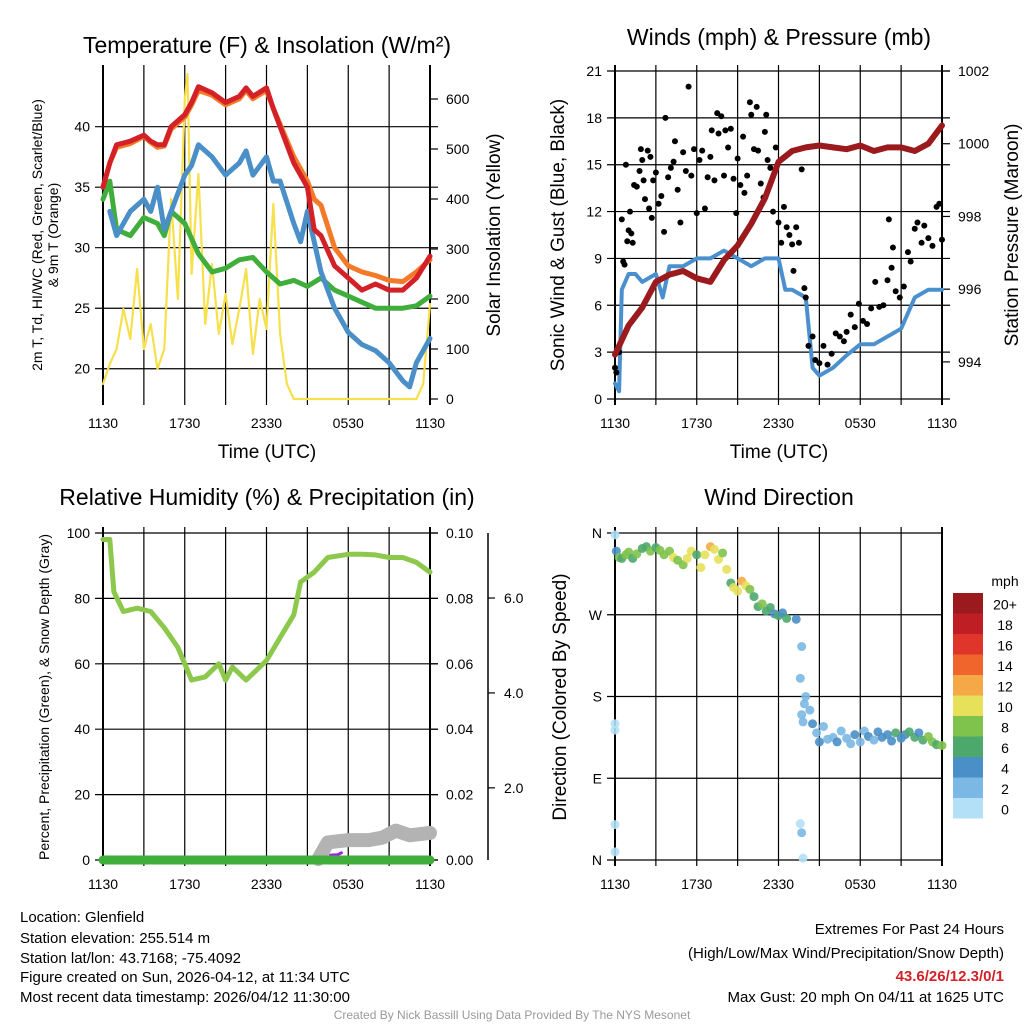 The image size is (1024, 1024). I want to click on solar-insolation-line, so click(266, 236).